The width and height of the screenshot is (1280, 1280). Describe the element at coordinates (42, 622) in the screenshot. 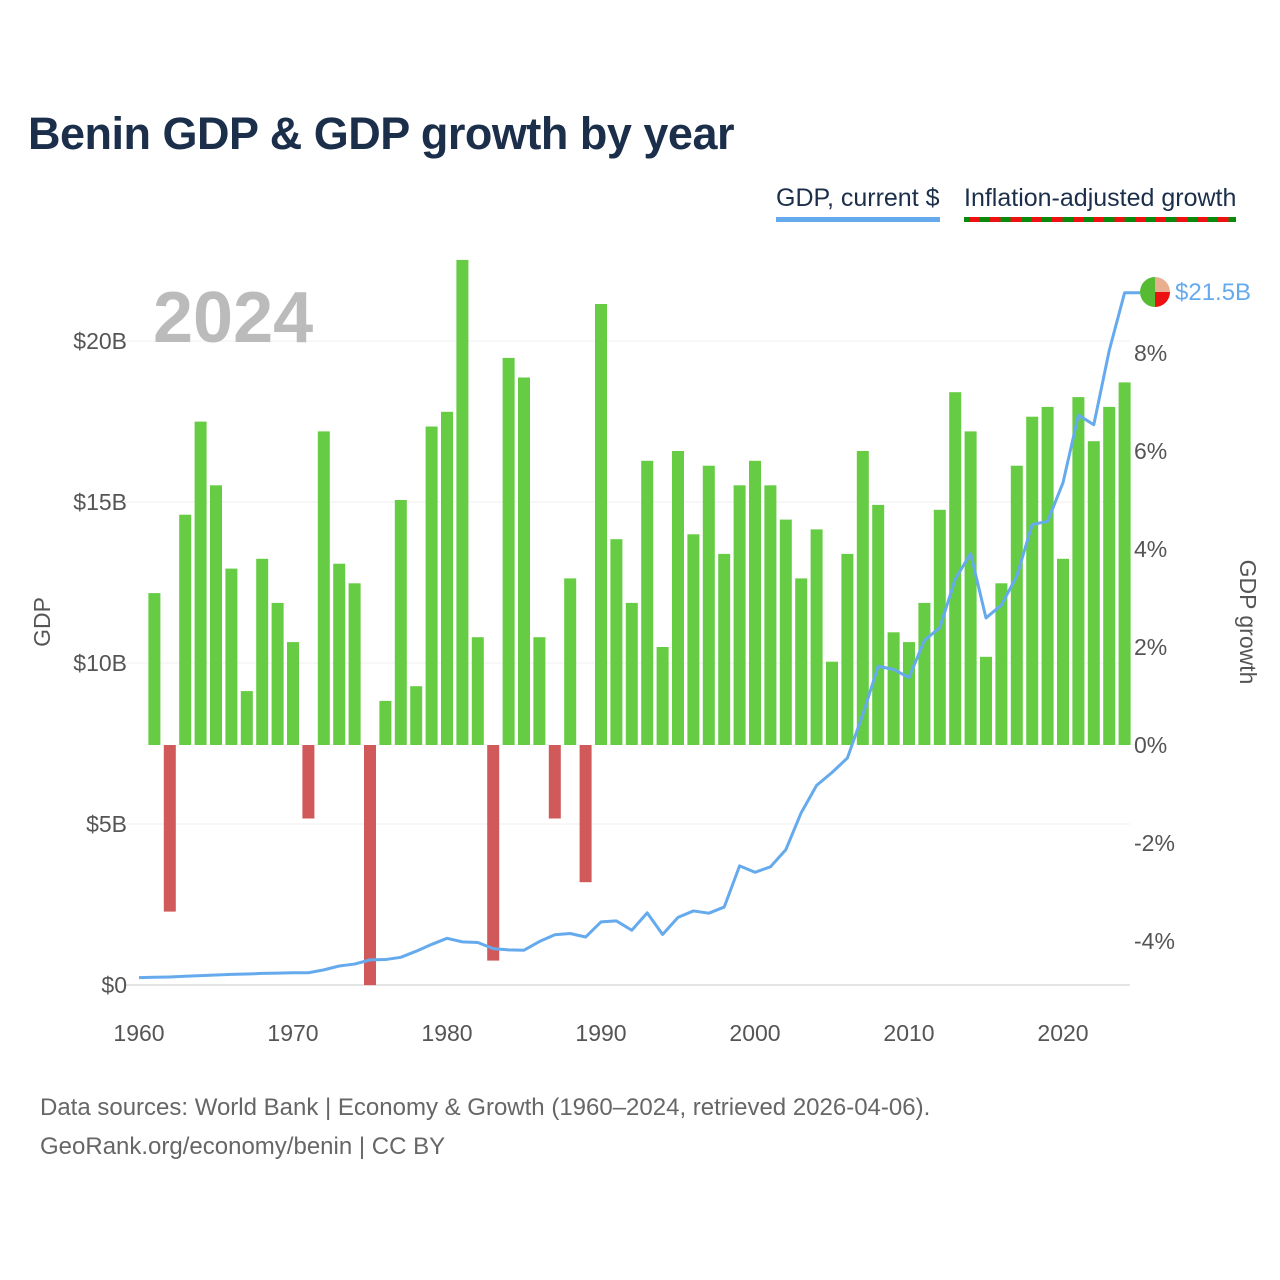

I see `left-axis-label: GDP` at that location.